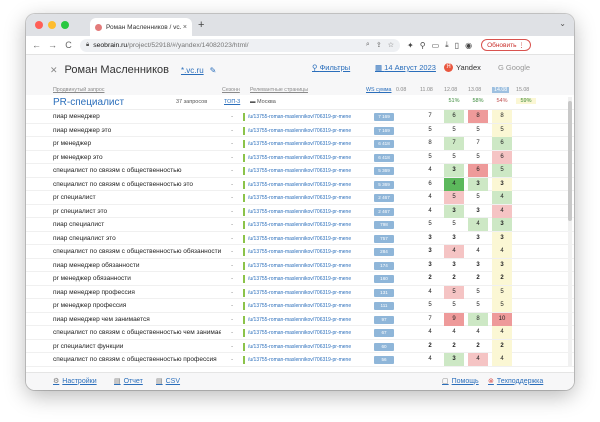  I want to click on date-picker: ▦ 14 Август 2023, so click(405, 67).